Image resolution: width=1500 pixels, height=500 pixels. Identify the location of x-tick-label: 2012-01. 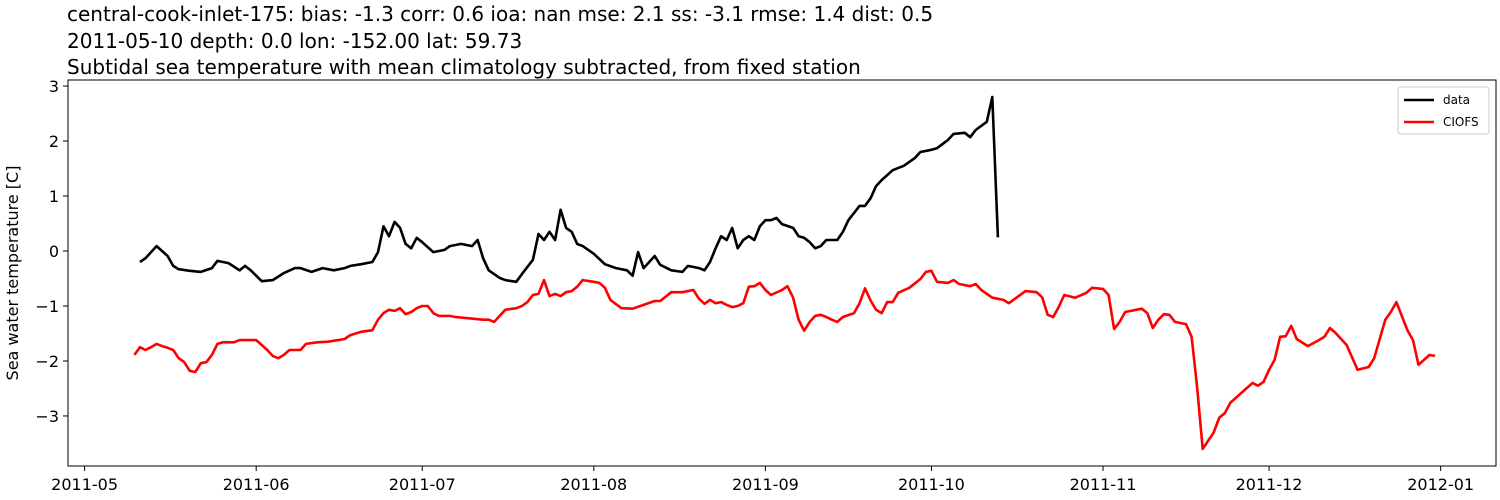
(1440, 484).